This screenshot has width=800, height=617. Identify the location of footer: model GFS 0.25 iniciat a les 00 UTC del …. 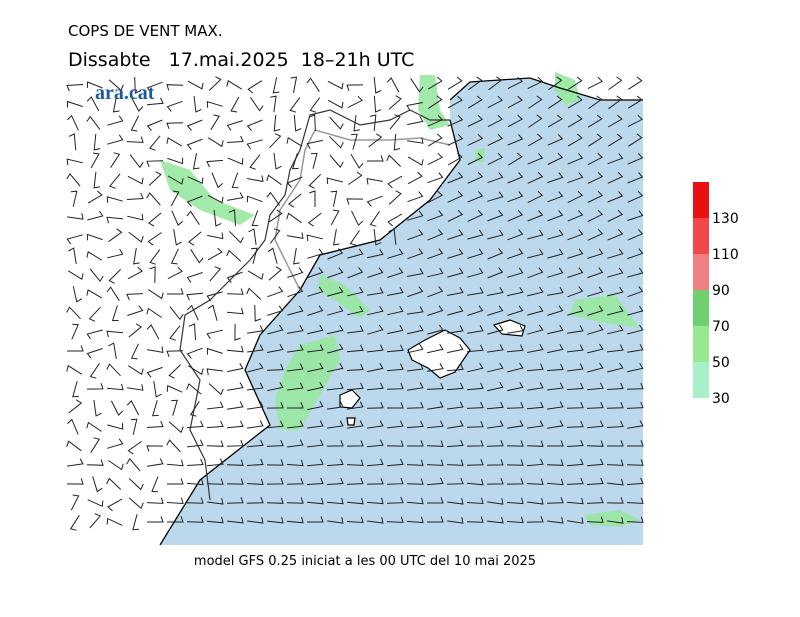
(365, 561).